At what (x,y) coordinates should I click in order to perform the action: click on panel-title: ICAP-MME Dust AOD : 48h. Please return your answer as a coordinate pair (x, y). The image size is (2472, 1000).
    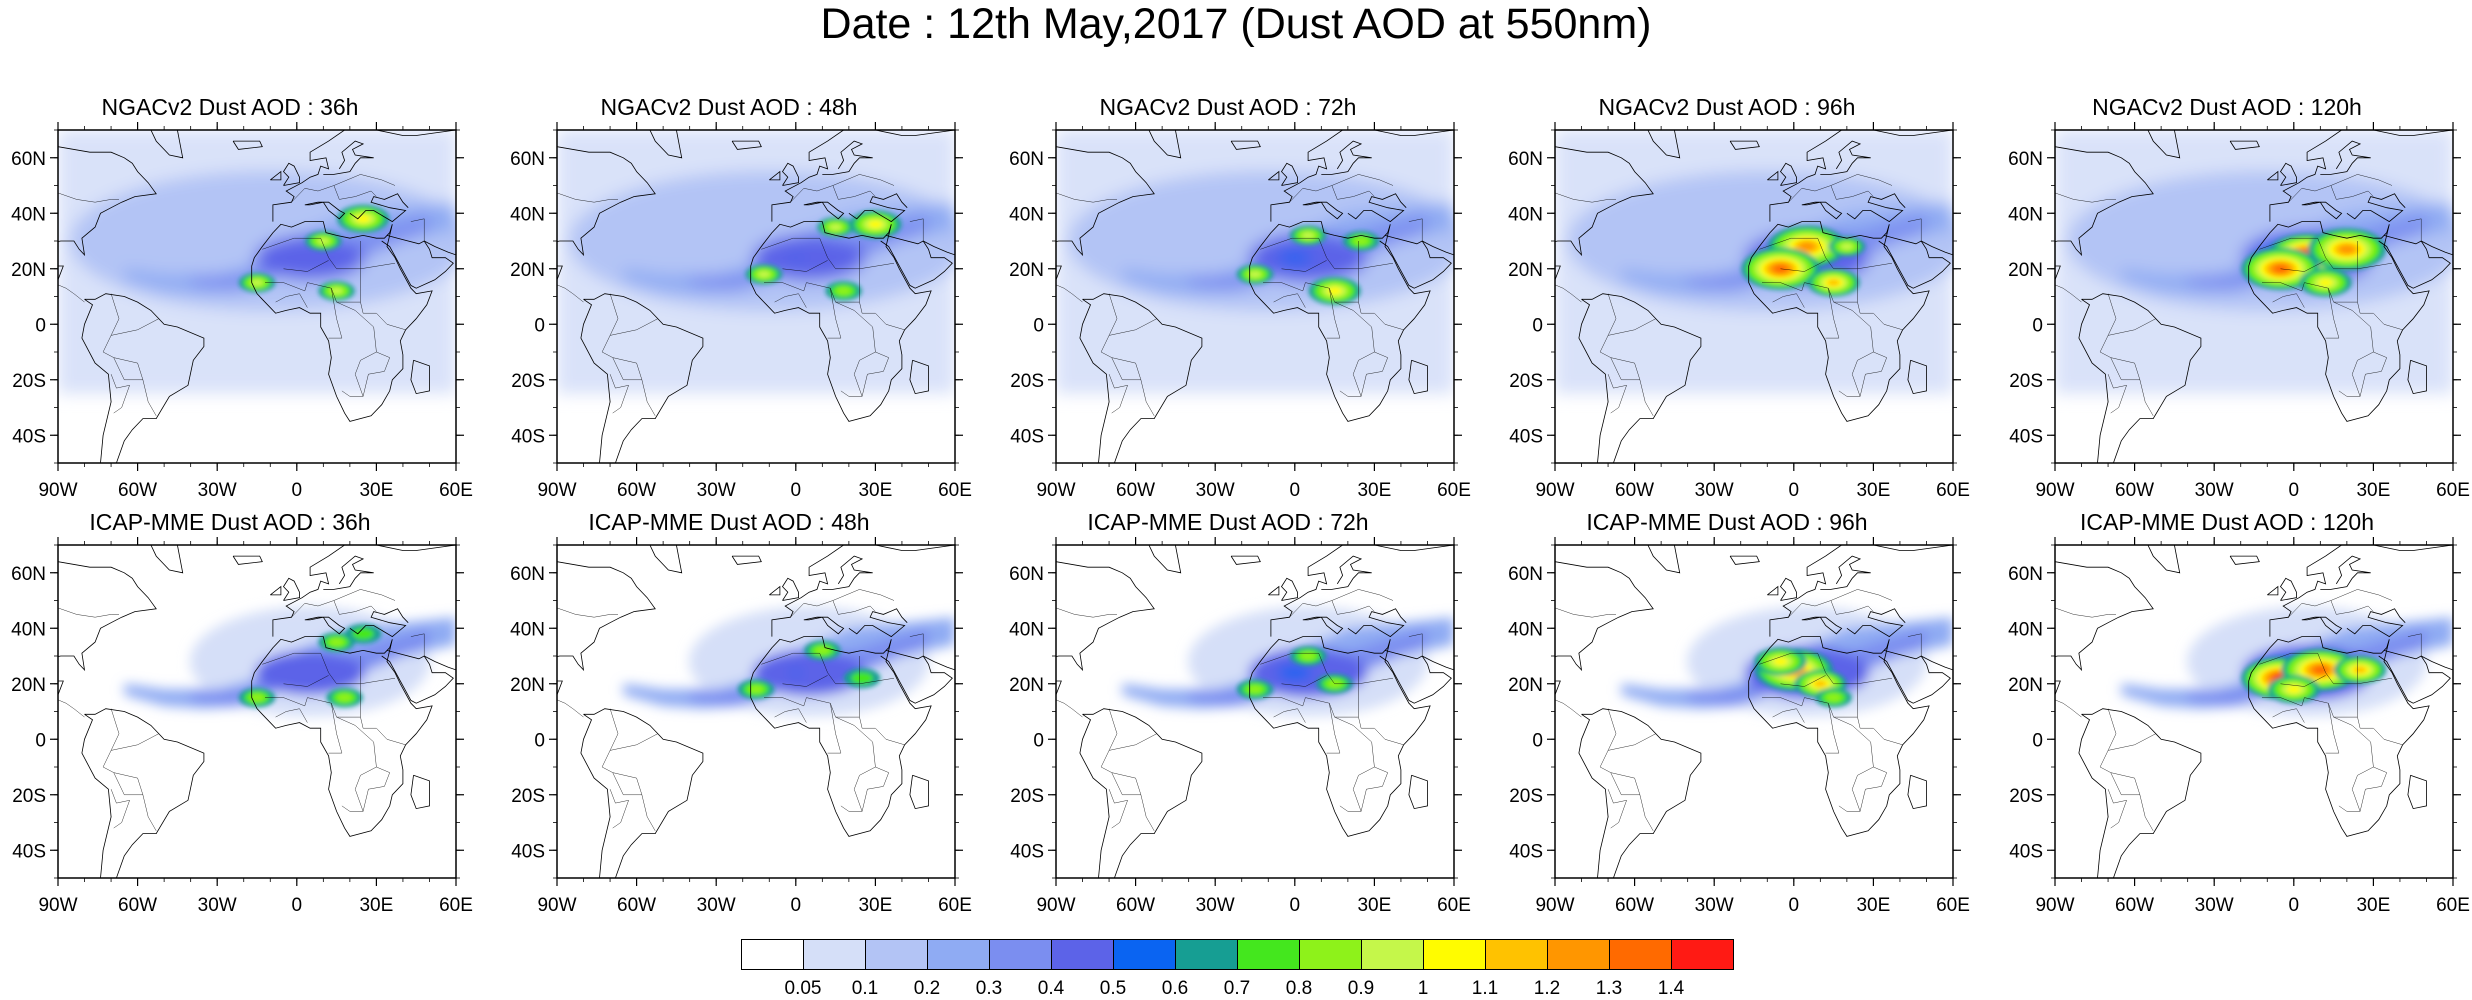
    Looking at the image, I should click on (729, 522).